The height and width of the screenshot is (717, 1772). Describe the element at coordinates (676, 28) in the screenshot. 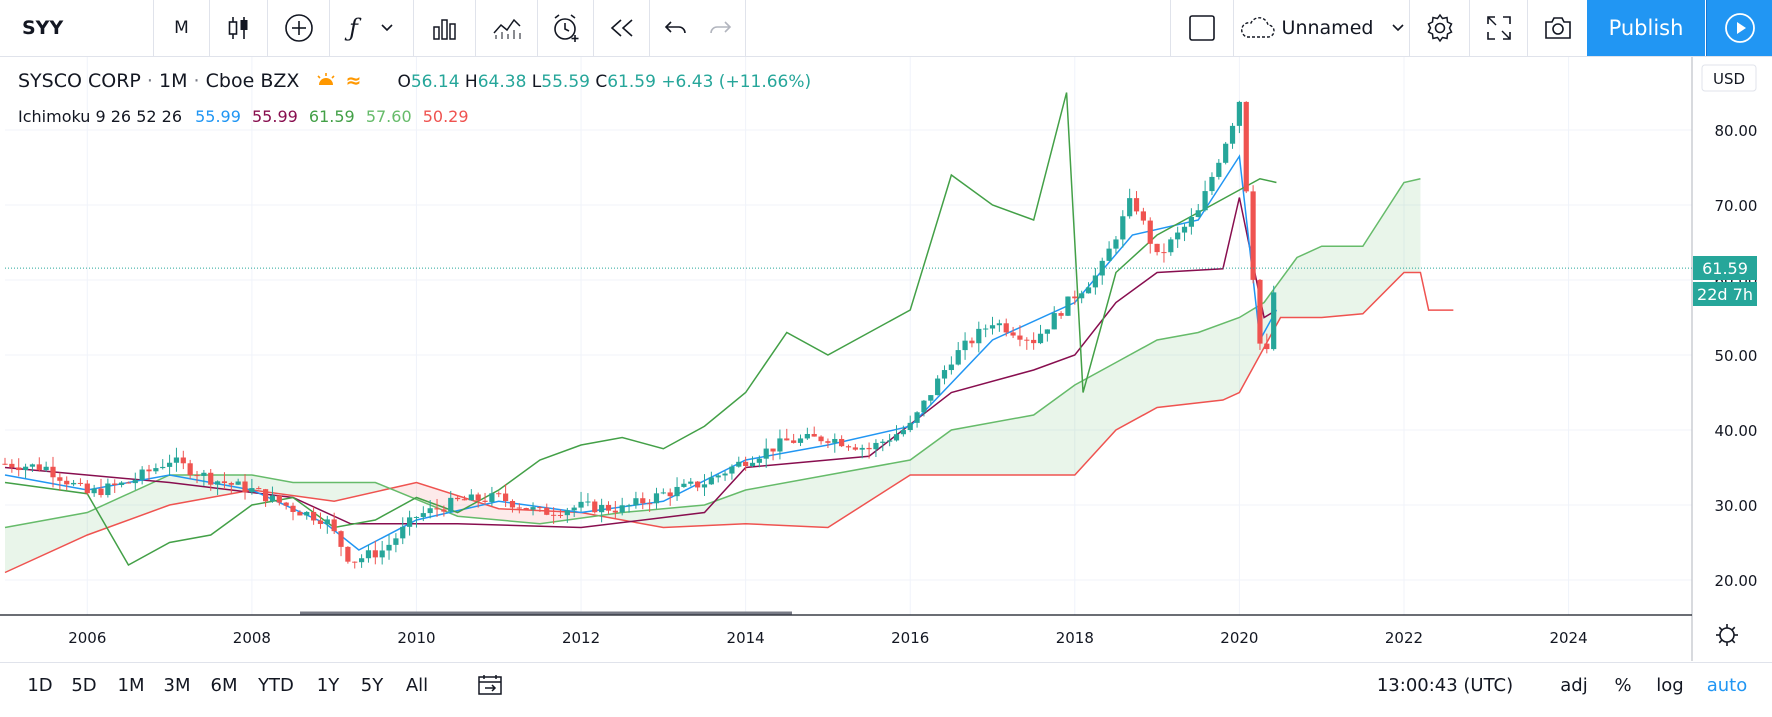

I see `undo-icon` at that location.